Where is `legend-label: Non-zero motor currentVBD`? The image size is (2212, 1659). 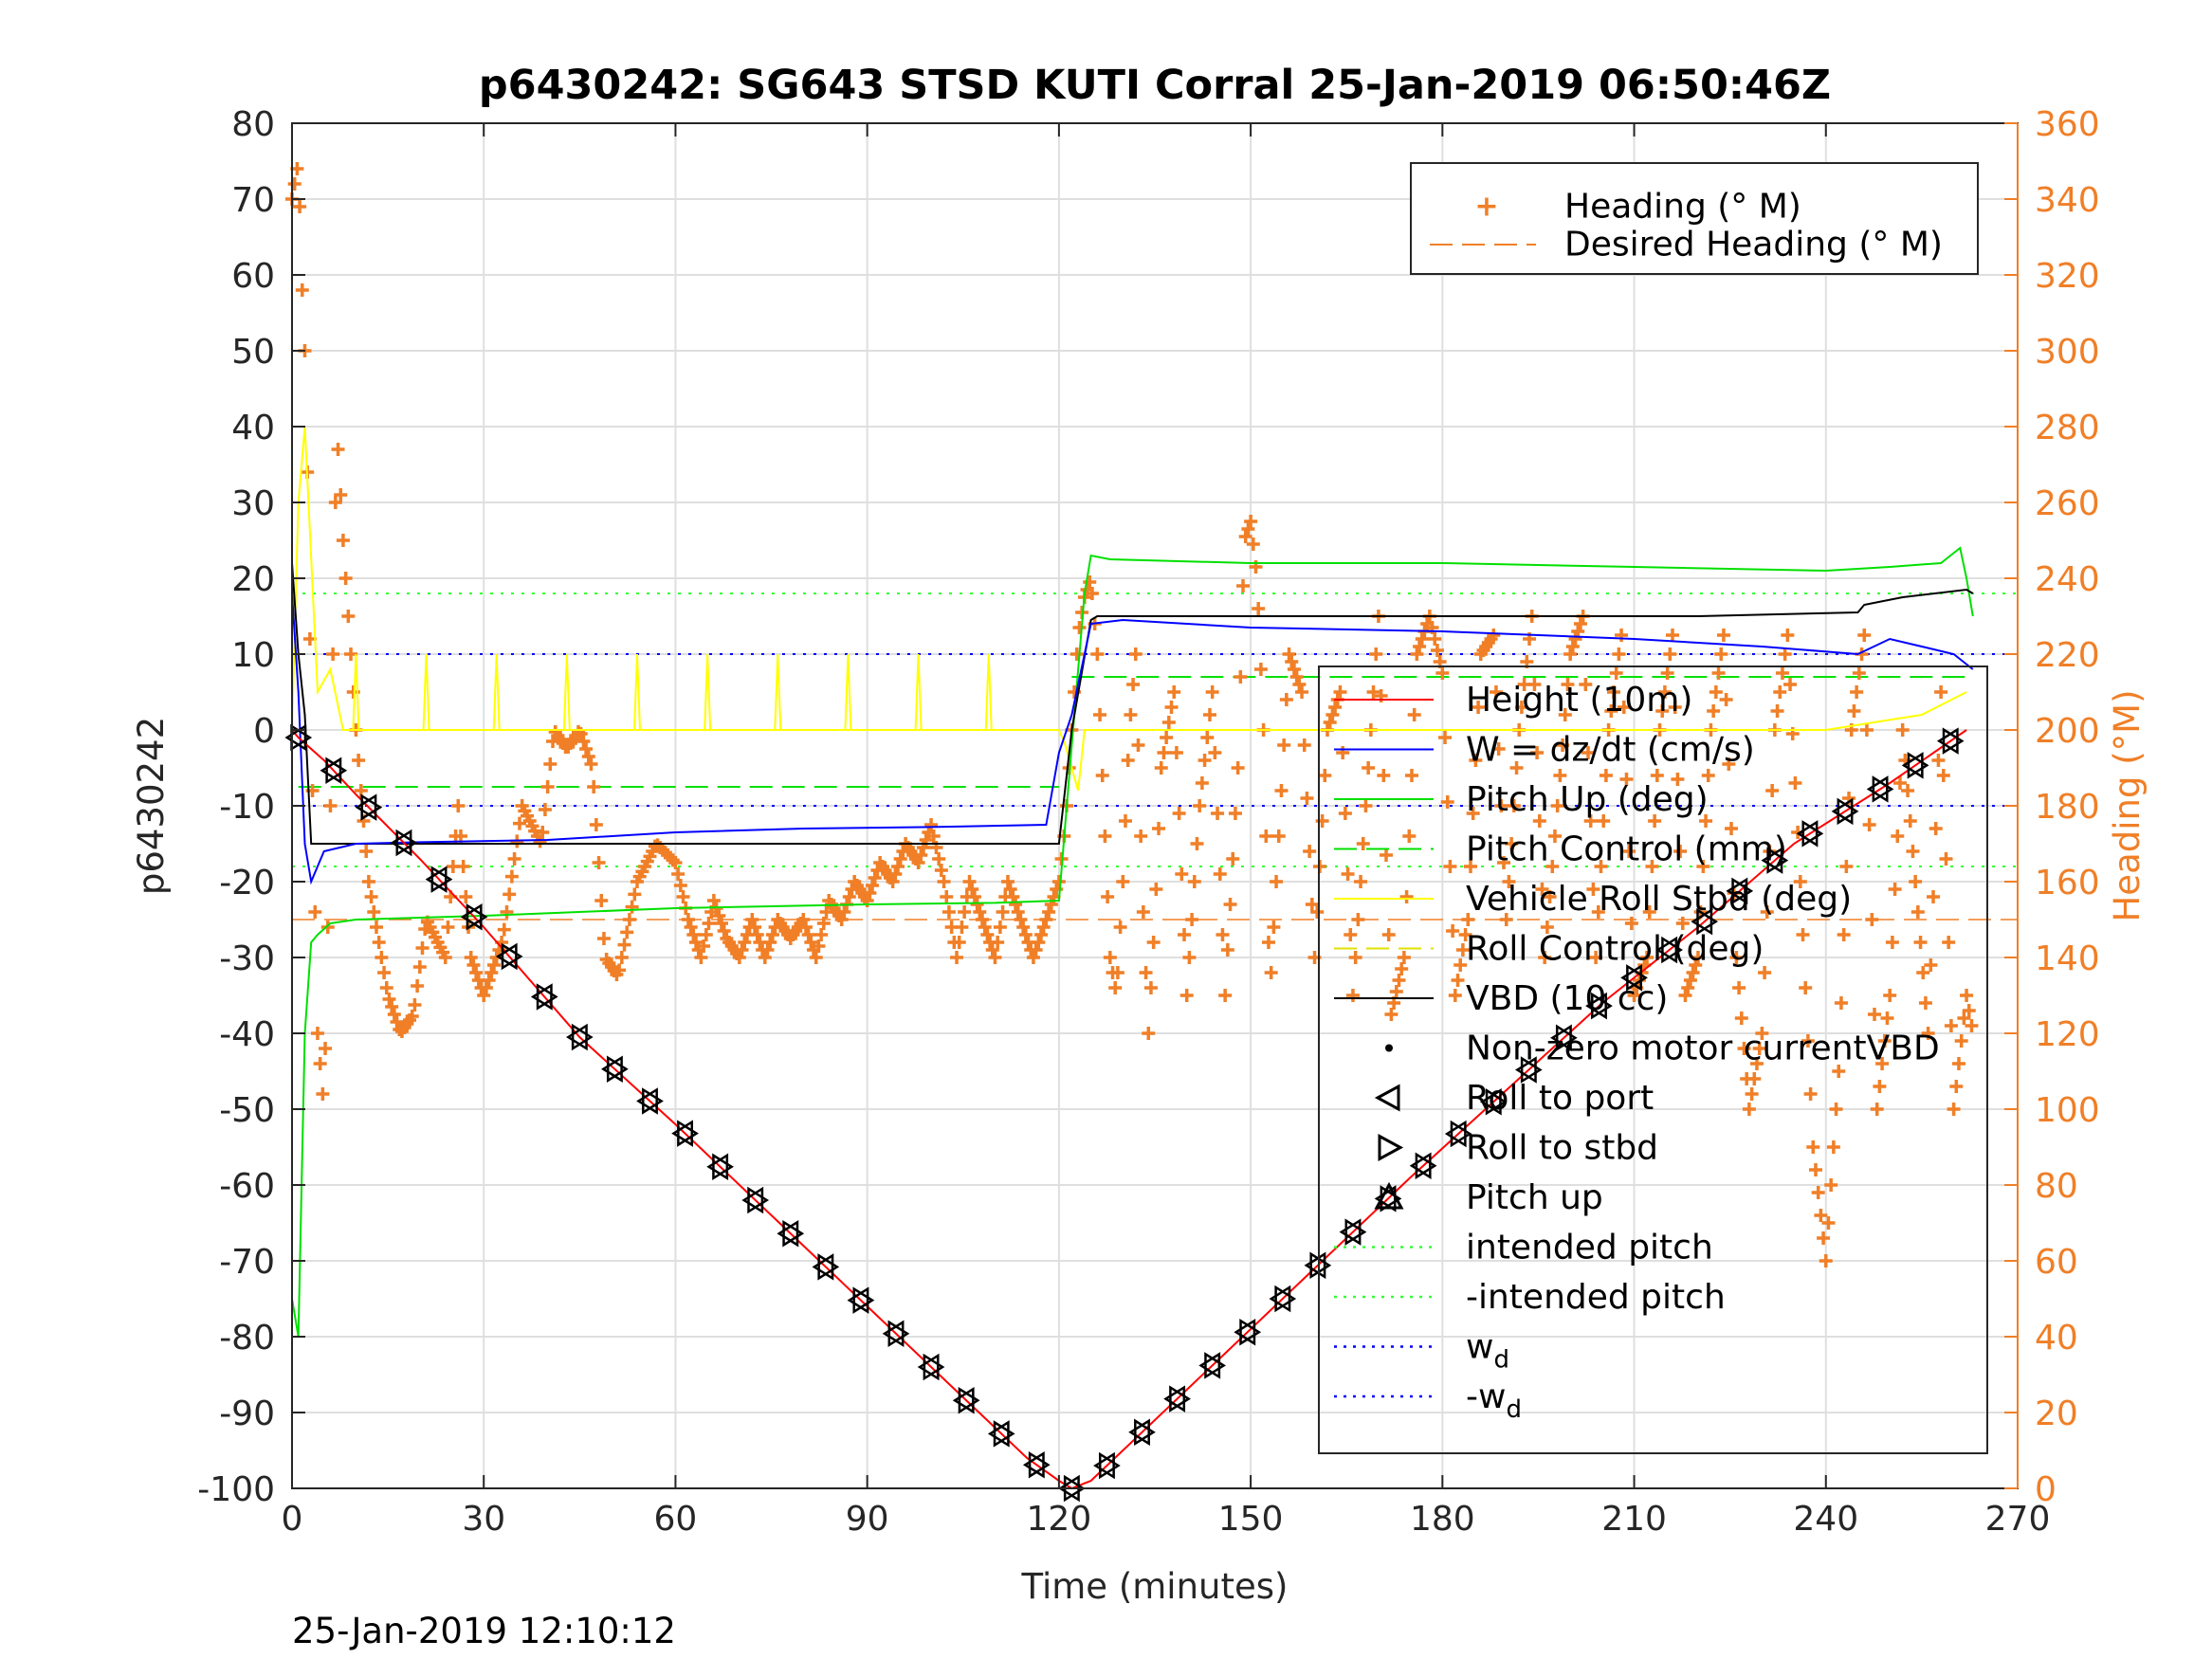 legend-label: Non-zero motor currentVBD is located at coordinates (1703, 1048).